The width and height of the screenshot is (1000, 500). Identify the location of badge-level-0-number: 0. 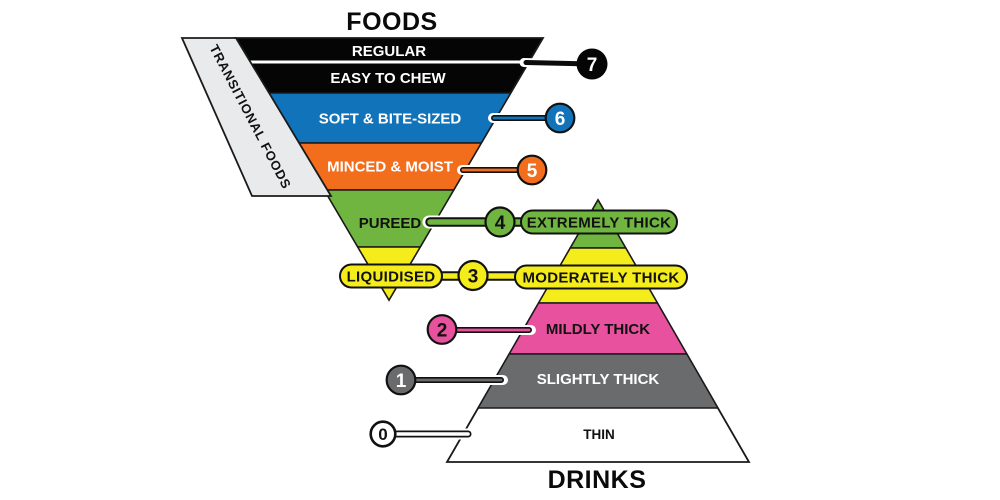
(382, 434).